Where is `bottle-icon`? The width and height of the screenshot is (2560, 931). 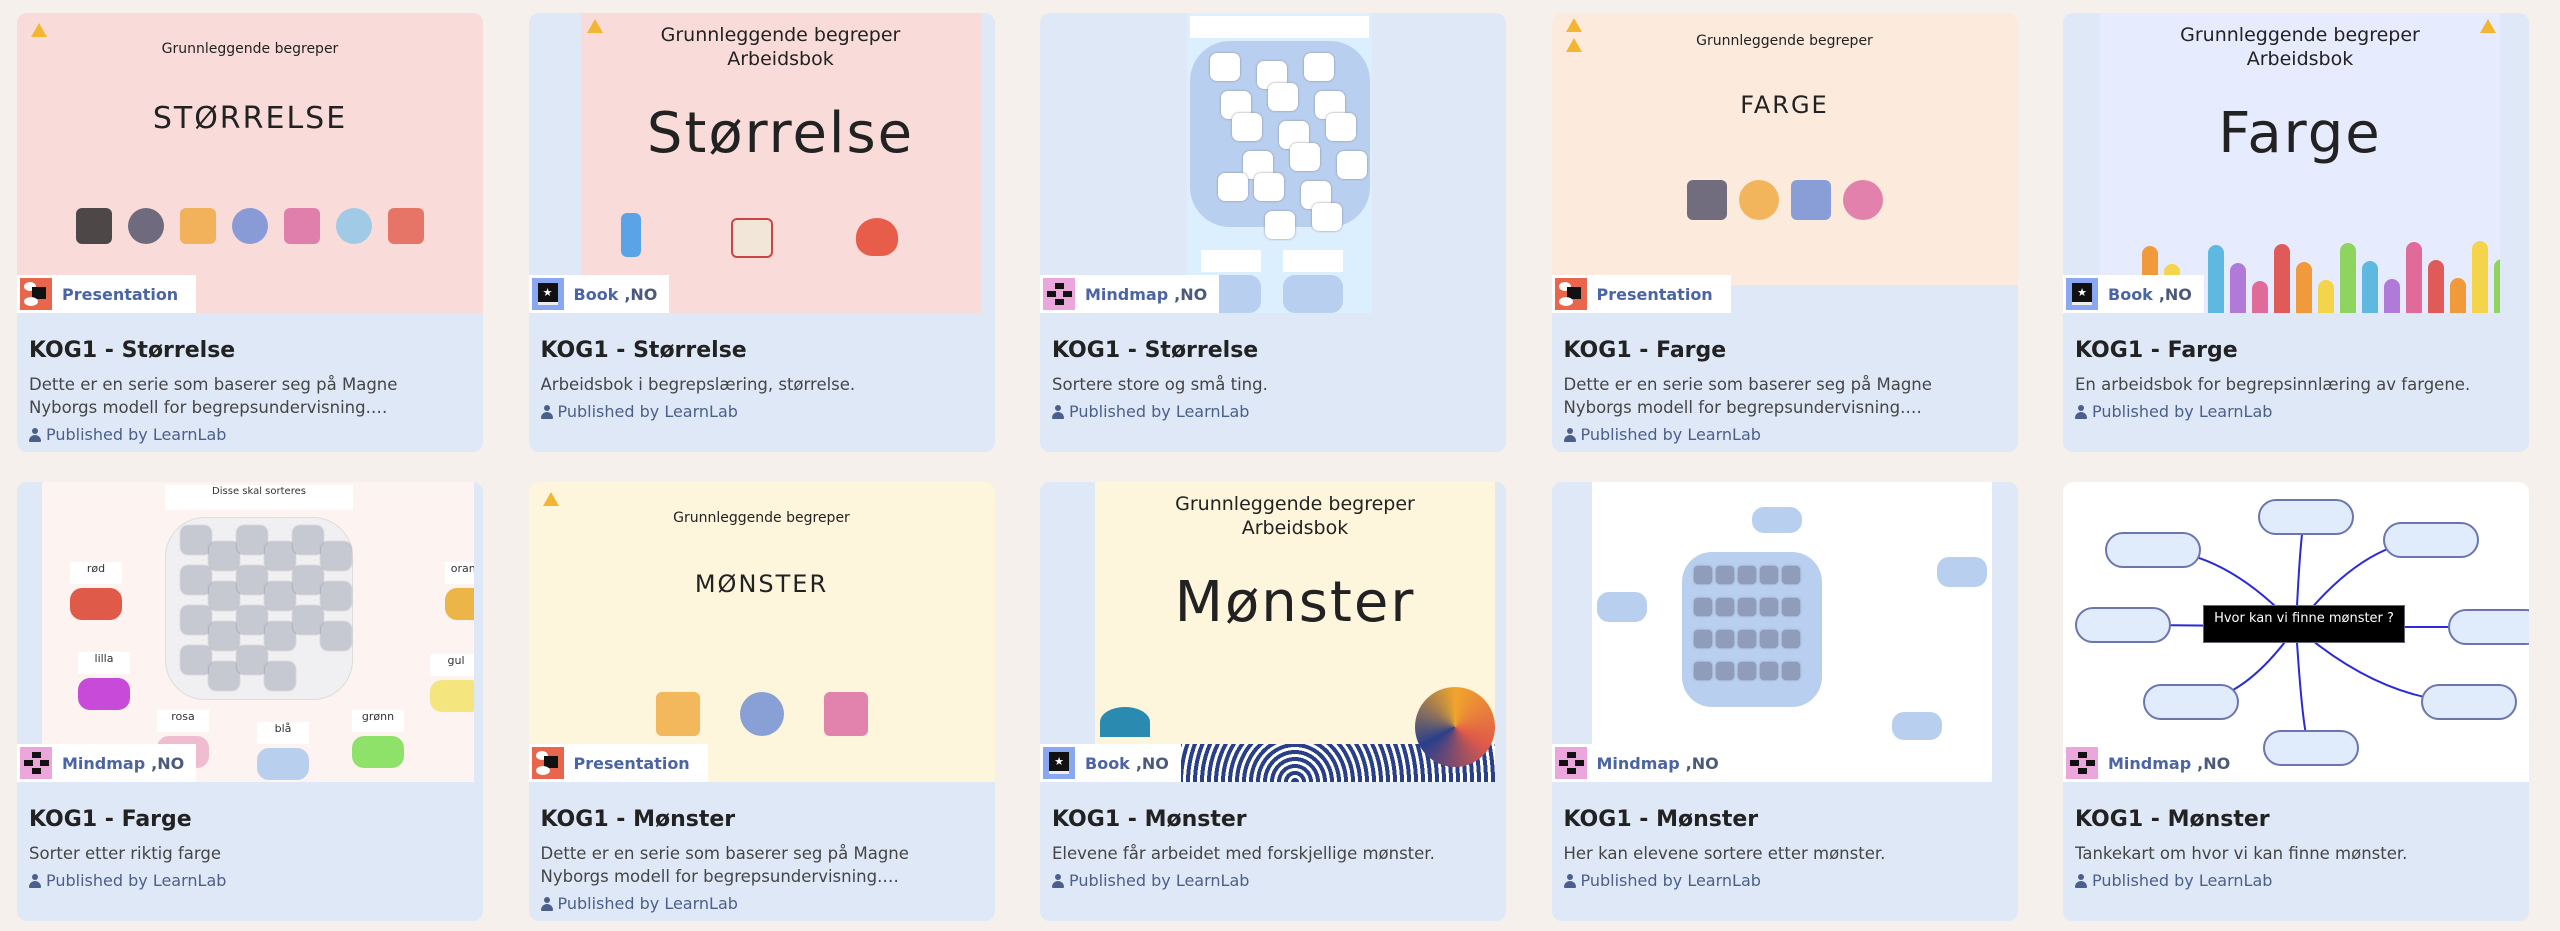 bottle-icon is located at coordinates (630, 235).